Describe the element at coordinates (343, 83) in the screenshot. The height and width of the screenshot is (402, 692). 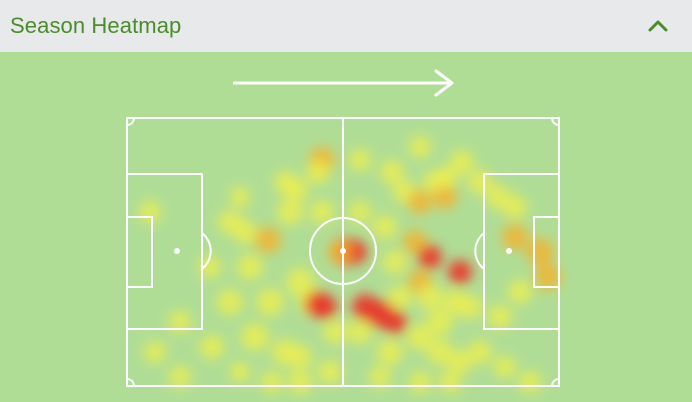
I see `arrow-right-icon` at that location.